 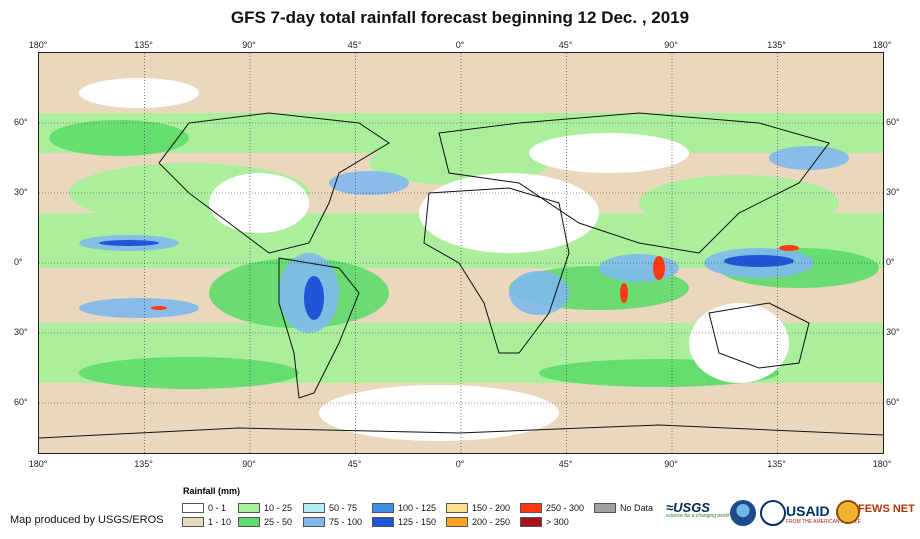 What do you see at coordinates (87, 520) in the screenshot?
I see `map-credit: Map produced by USGS/EROS` at bounding box center [87, 520].